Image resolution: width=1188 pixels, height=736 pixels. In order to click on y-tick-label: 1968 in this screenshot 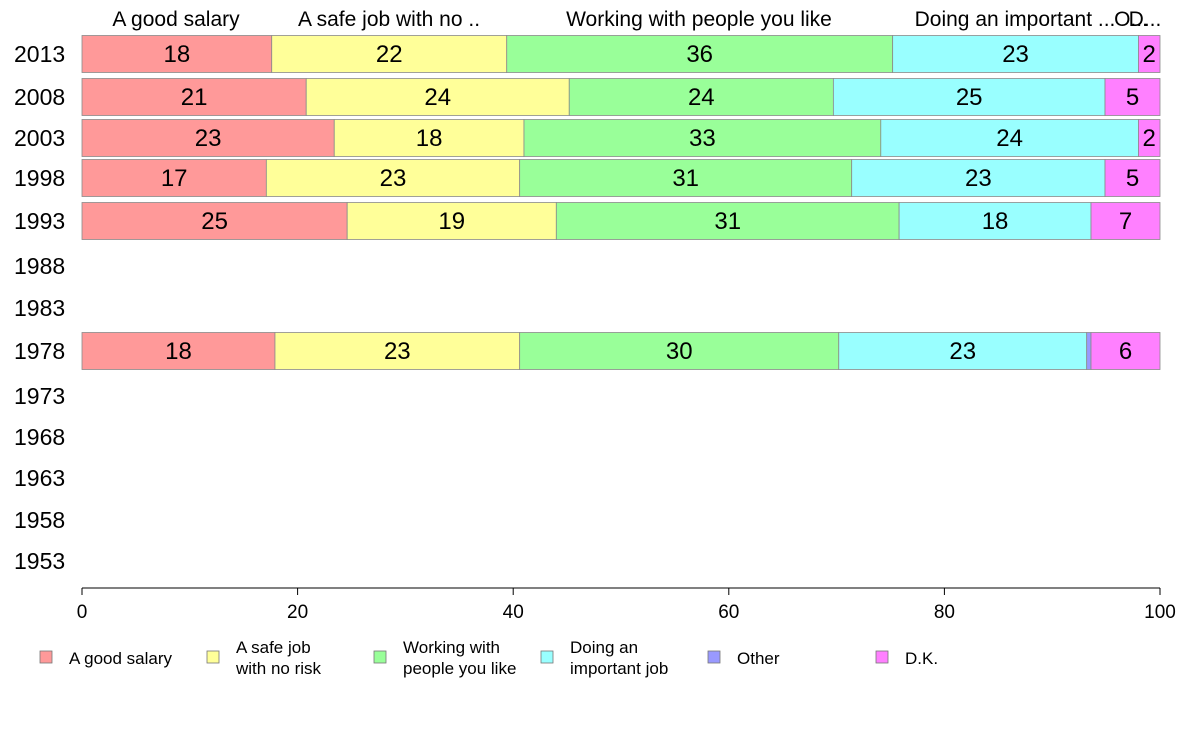, I will do `click(39, 437)`.